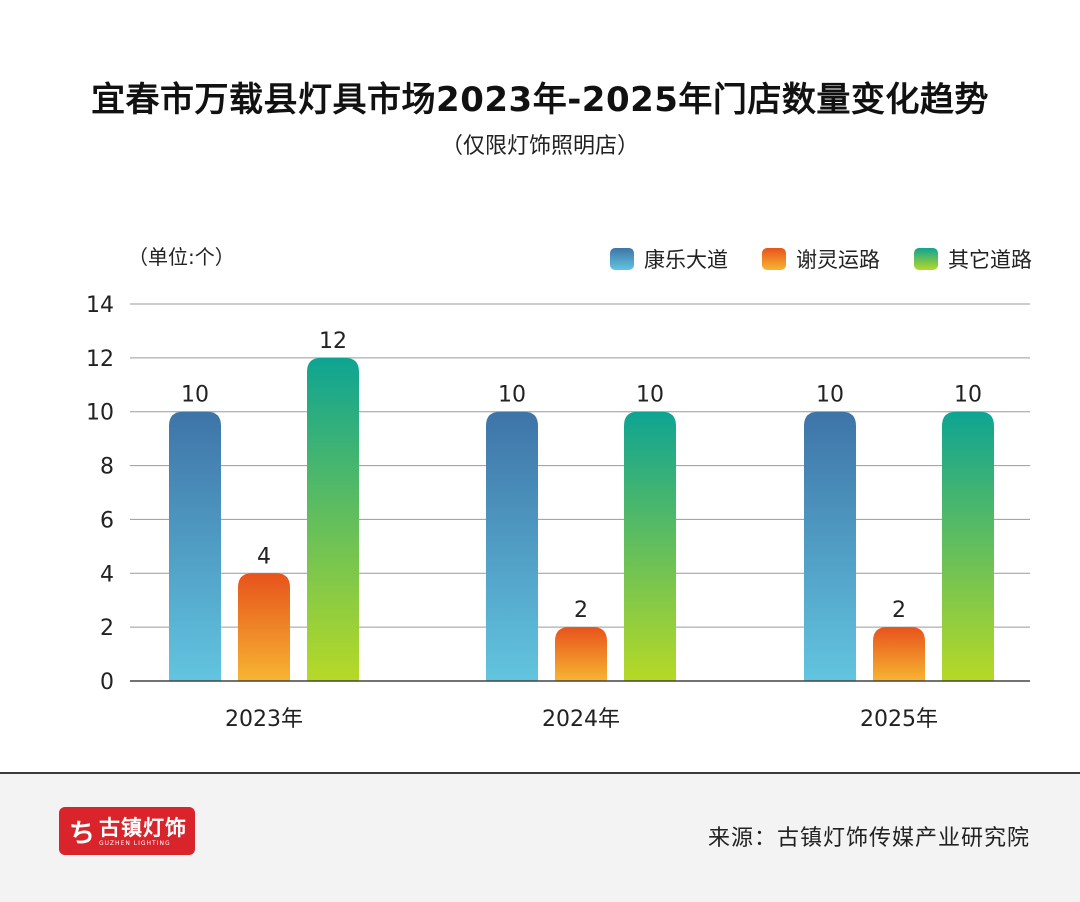 The height and width of the screenshot is (902, 1080). I want to click on x-tick-label: 2025年, so click(899, 719).